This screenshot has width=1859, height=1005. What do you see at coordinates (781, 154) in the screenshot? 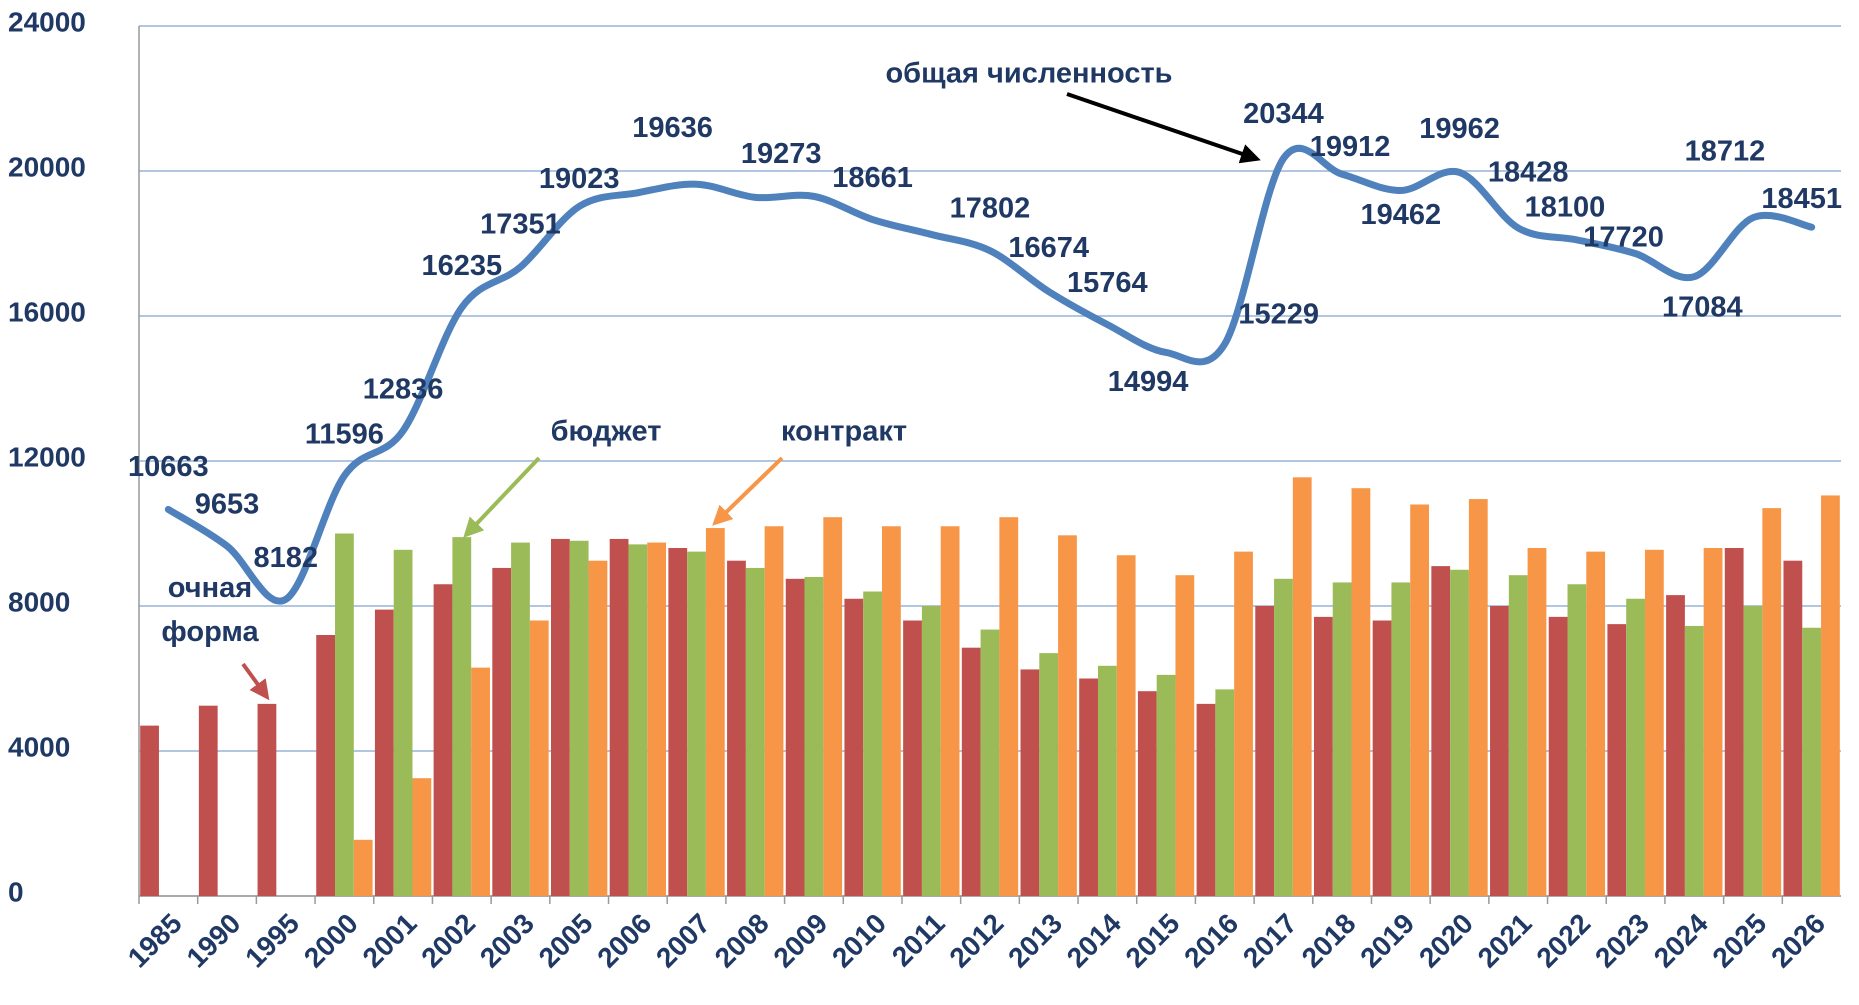
I see `data-label: 19273` at bounding box center [781, 154].